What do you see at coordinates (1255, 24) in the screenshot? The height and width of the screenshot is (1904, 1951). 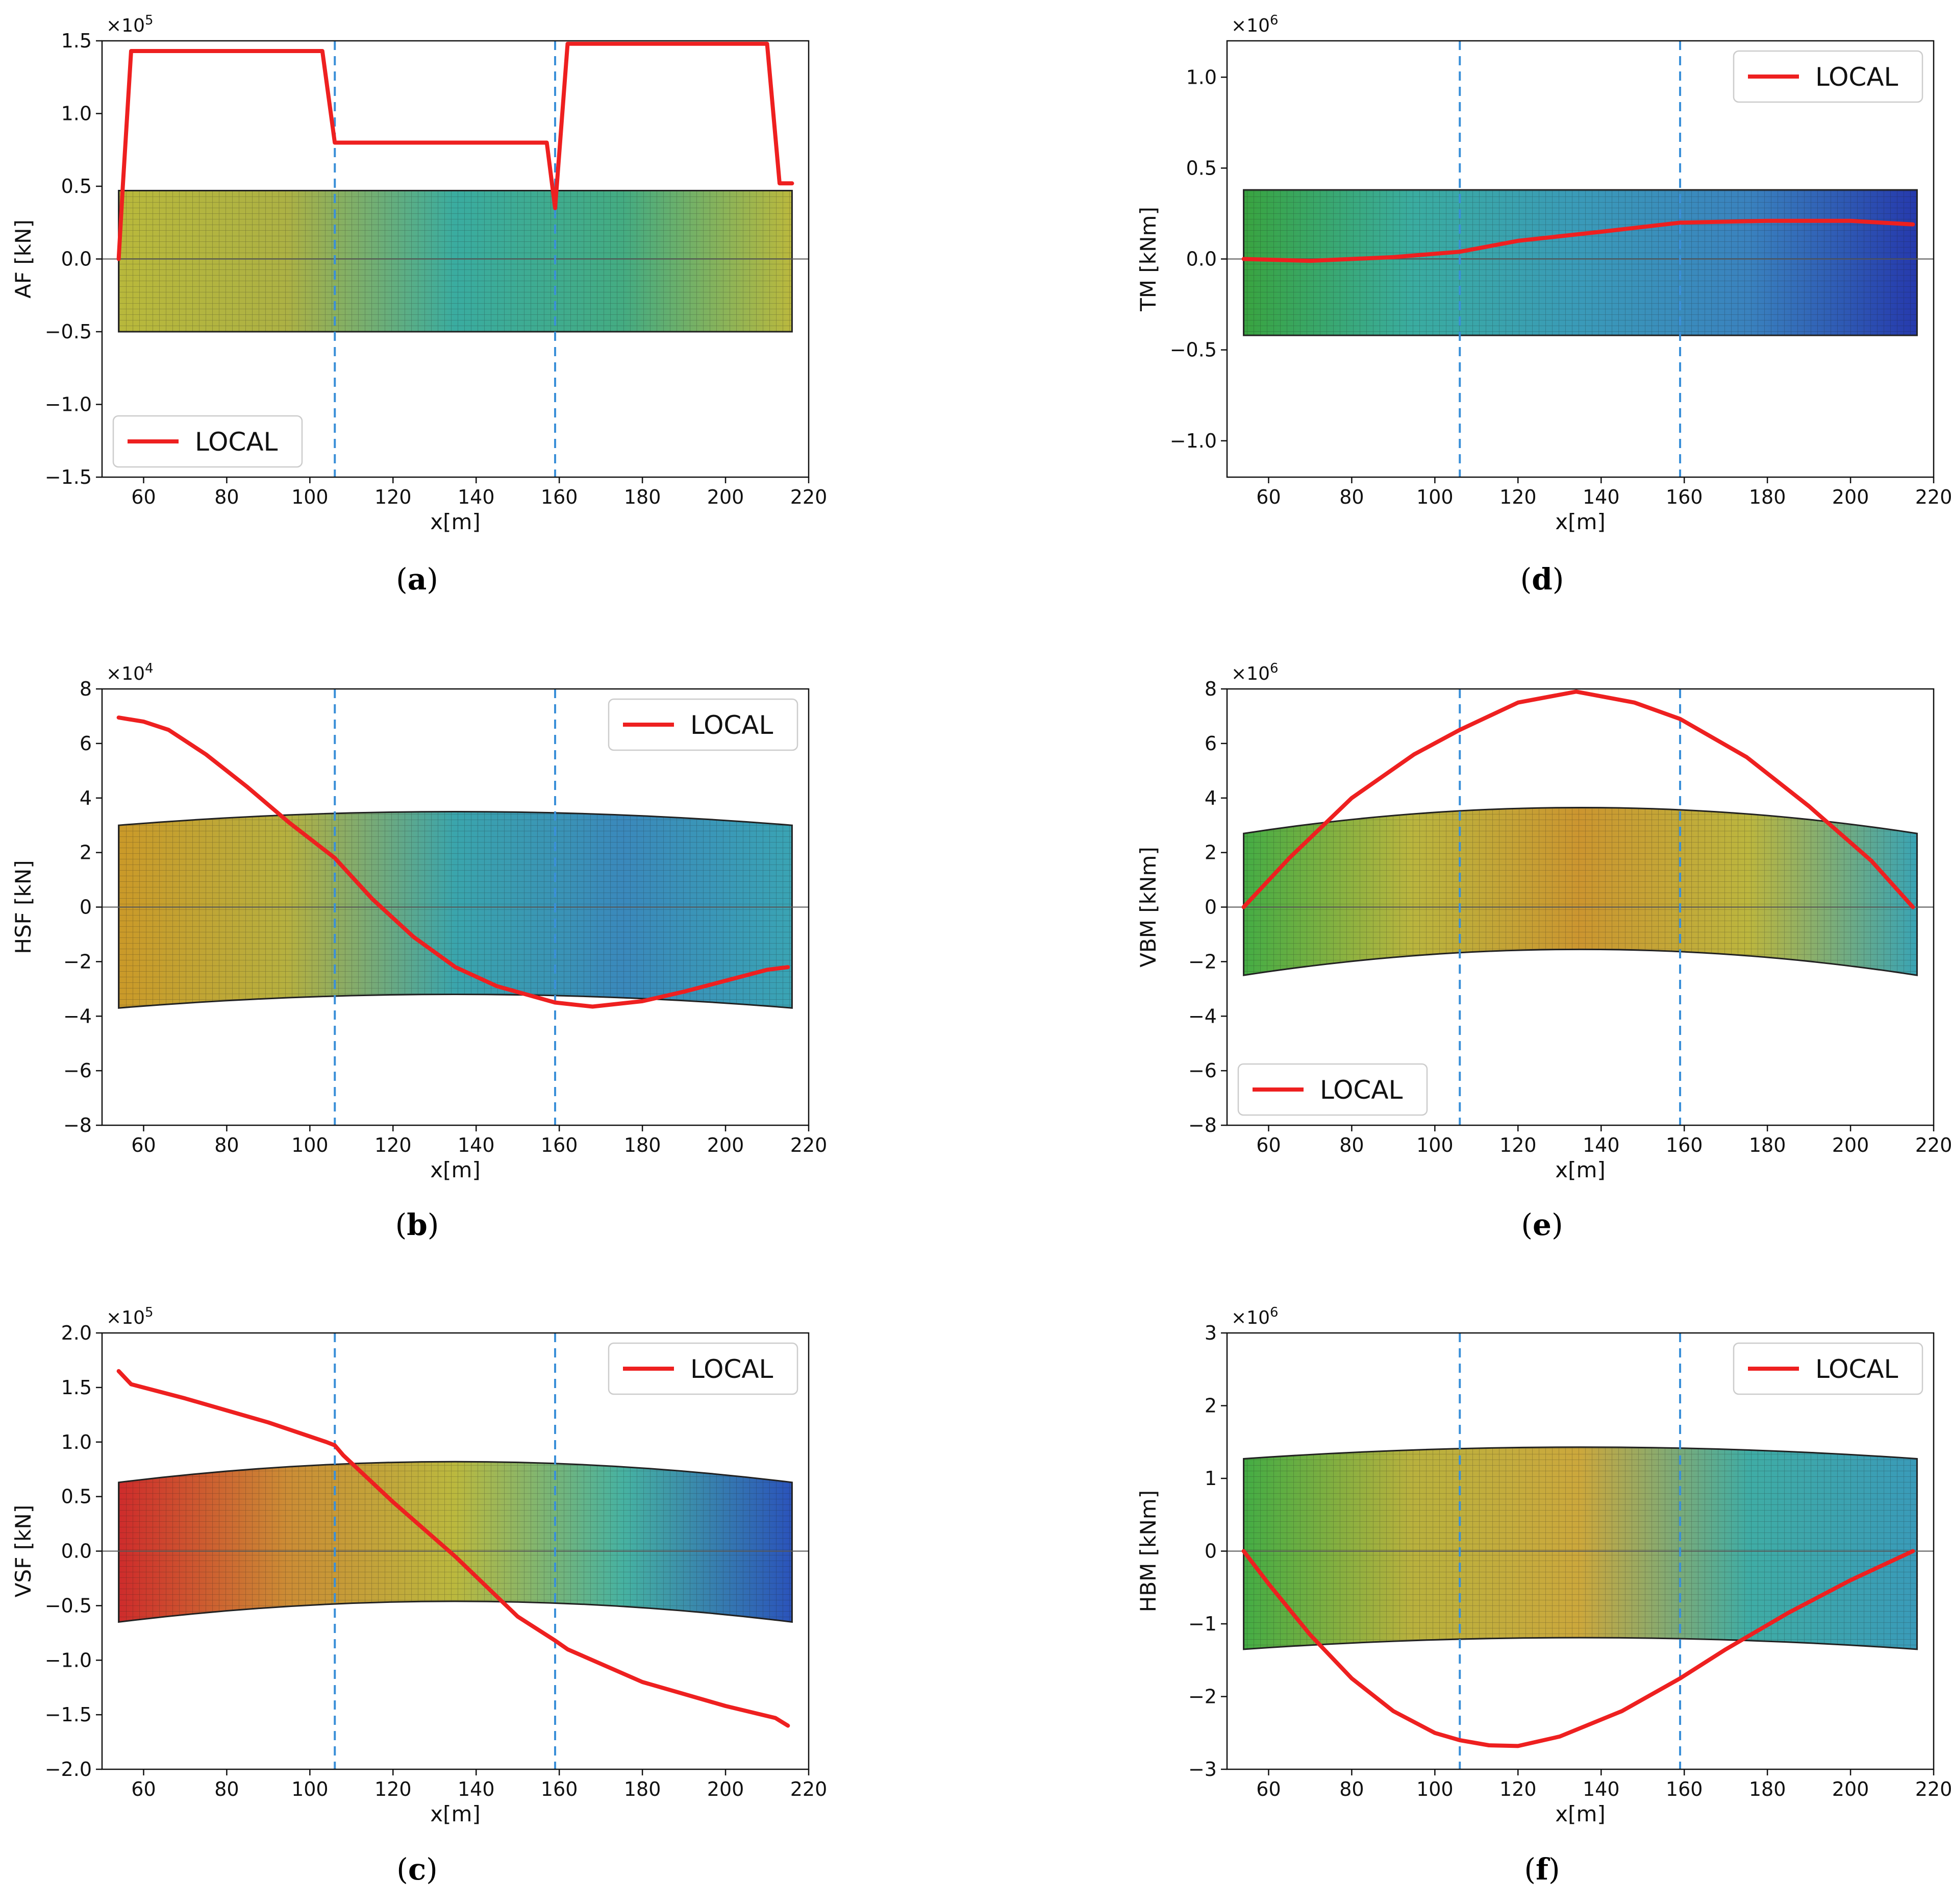 I see `axis-multiplier: ×10⁶` at bounding box center [1255, 24].